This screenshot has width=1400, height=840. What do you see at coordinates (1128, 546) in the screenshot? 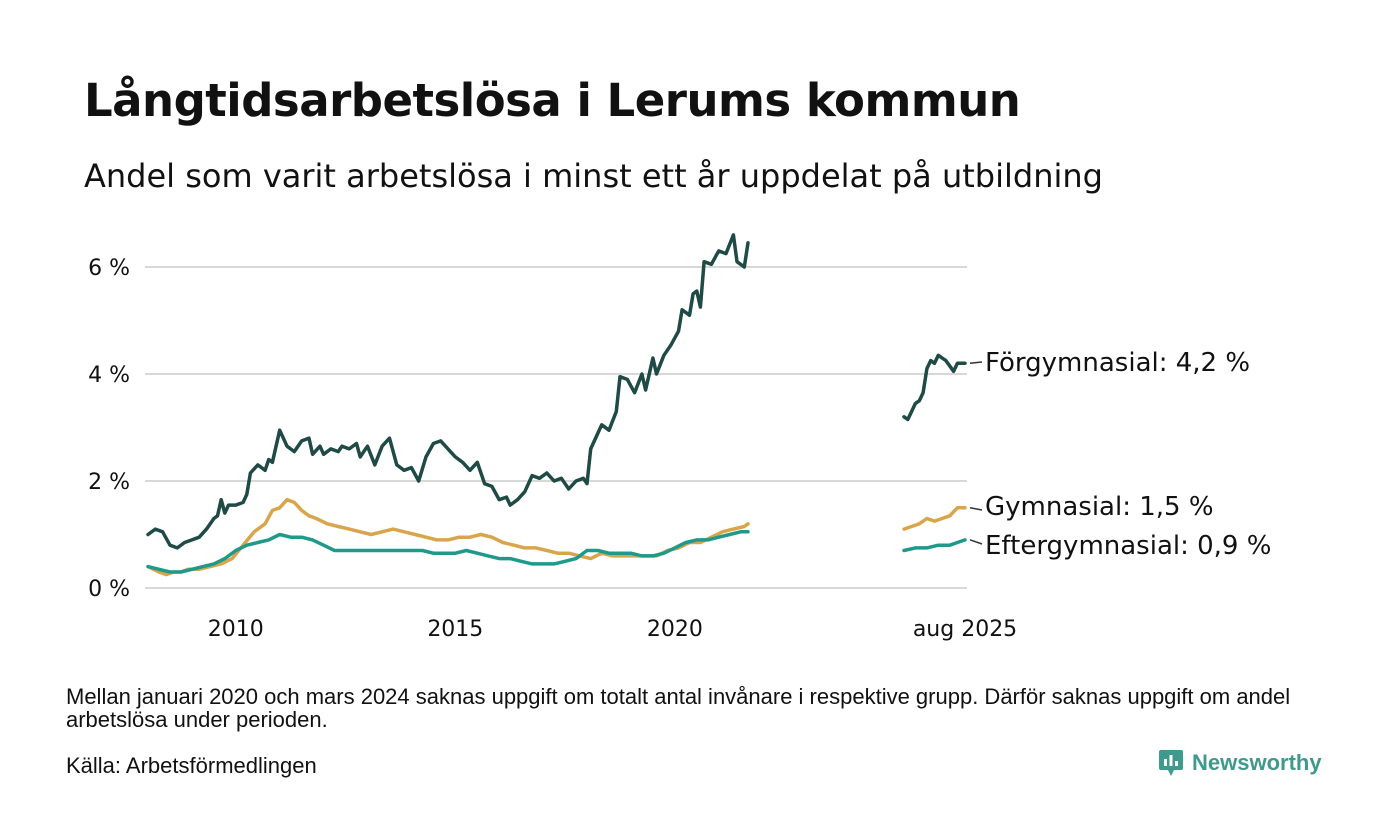
I see `series-label-eftergymnasial: Eftergymnasial: 0,9 %` at bounding box center [1128, 546].